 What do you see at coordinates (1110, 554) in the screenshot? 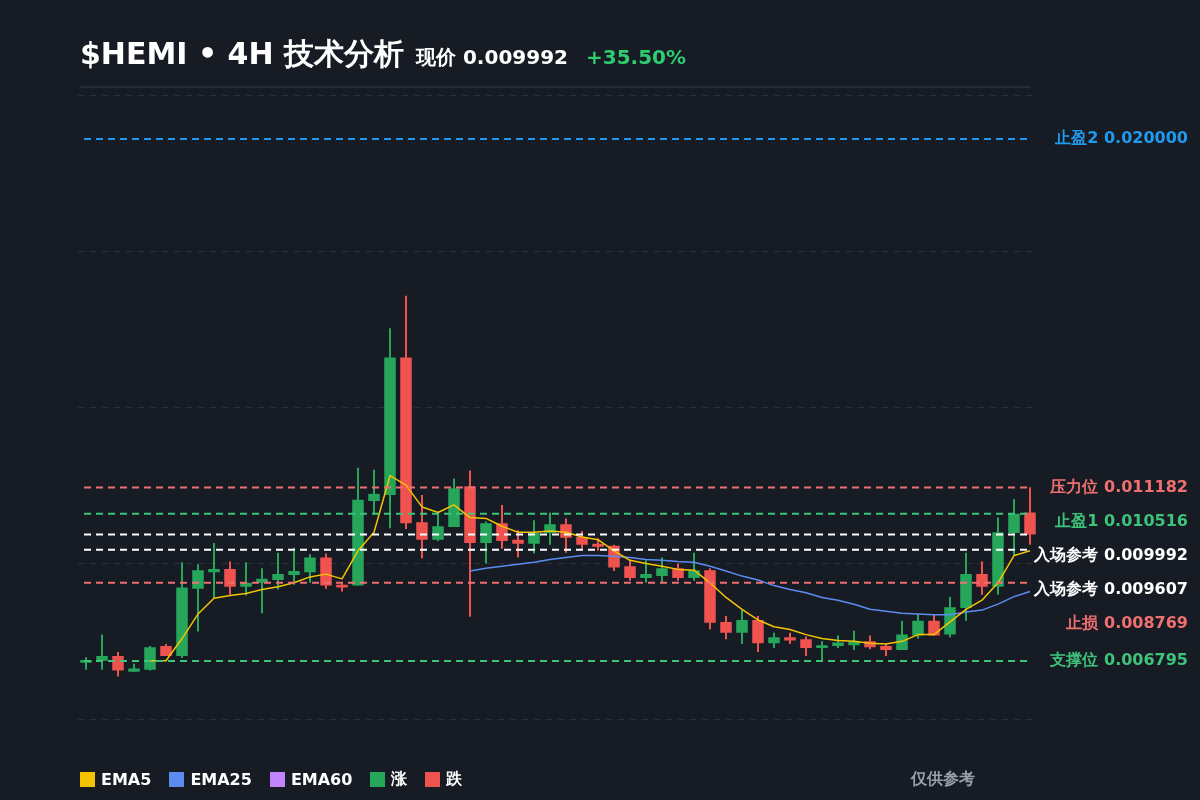
I see `ref-line-label: 入场参考 0.009992` at bounding box center [1110, 554].